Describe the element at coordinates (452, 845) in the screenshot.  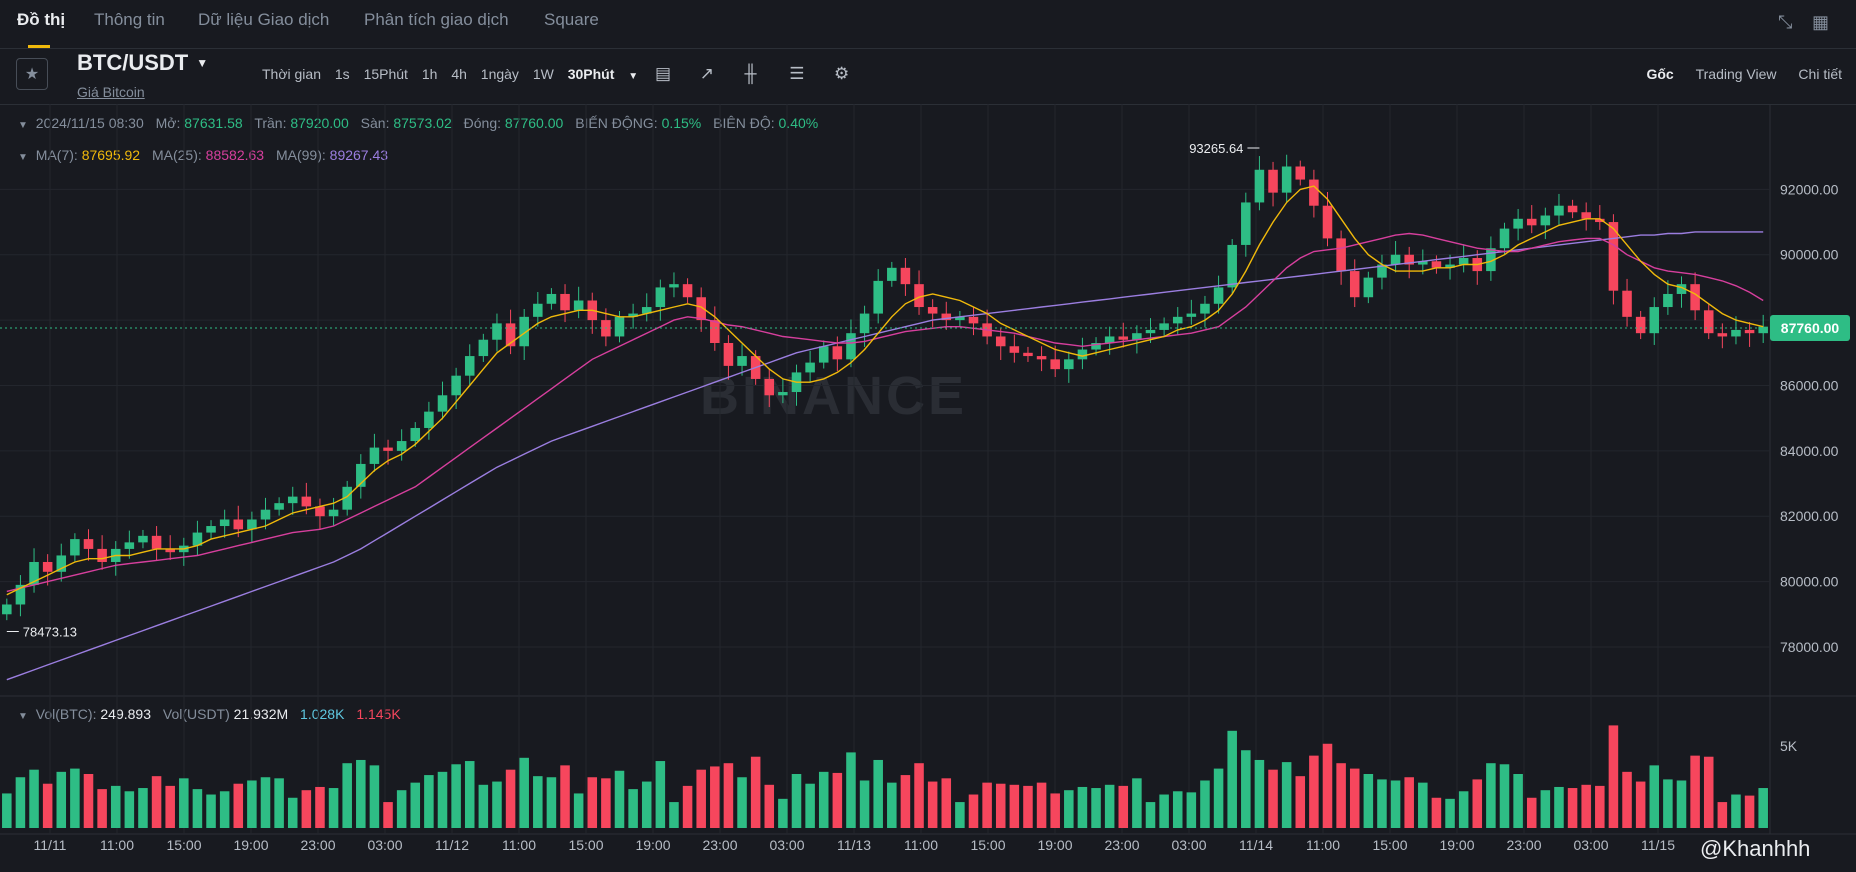
I see `x-tick-label: 11/12` at that location.